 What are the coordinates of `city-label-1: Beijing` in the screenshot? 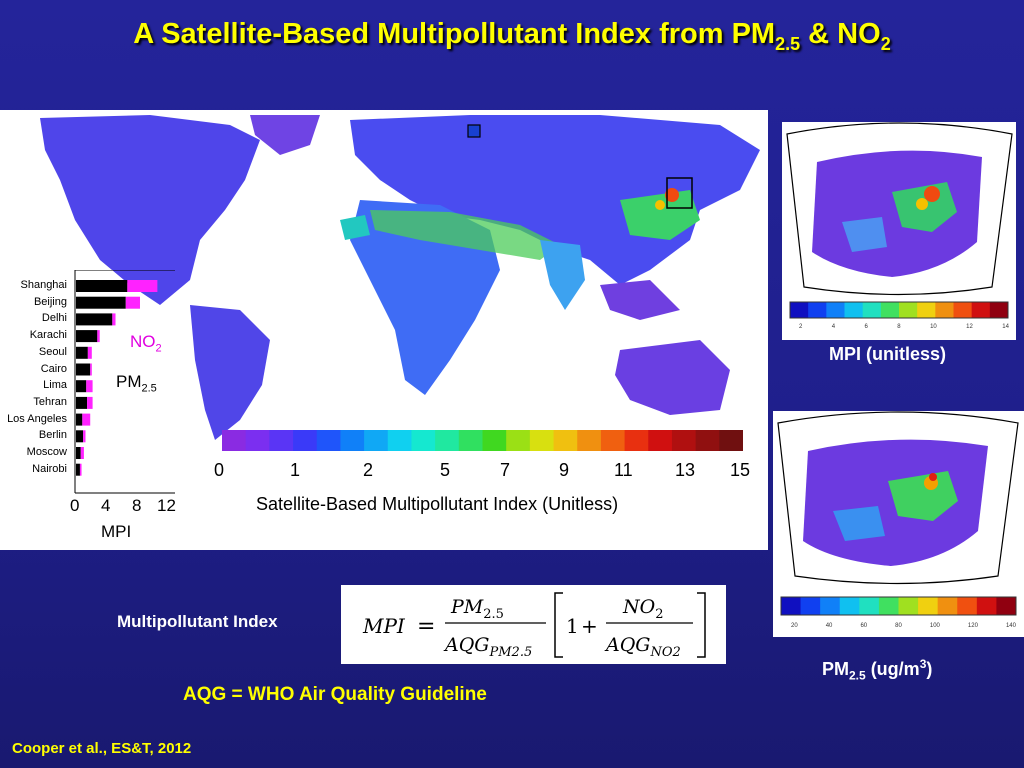 It's located at (50, 301).